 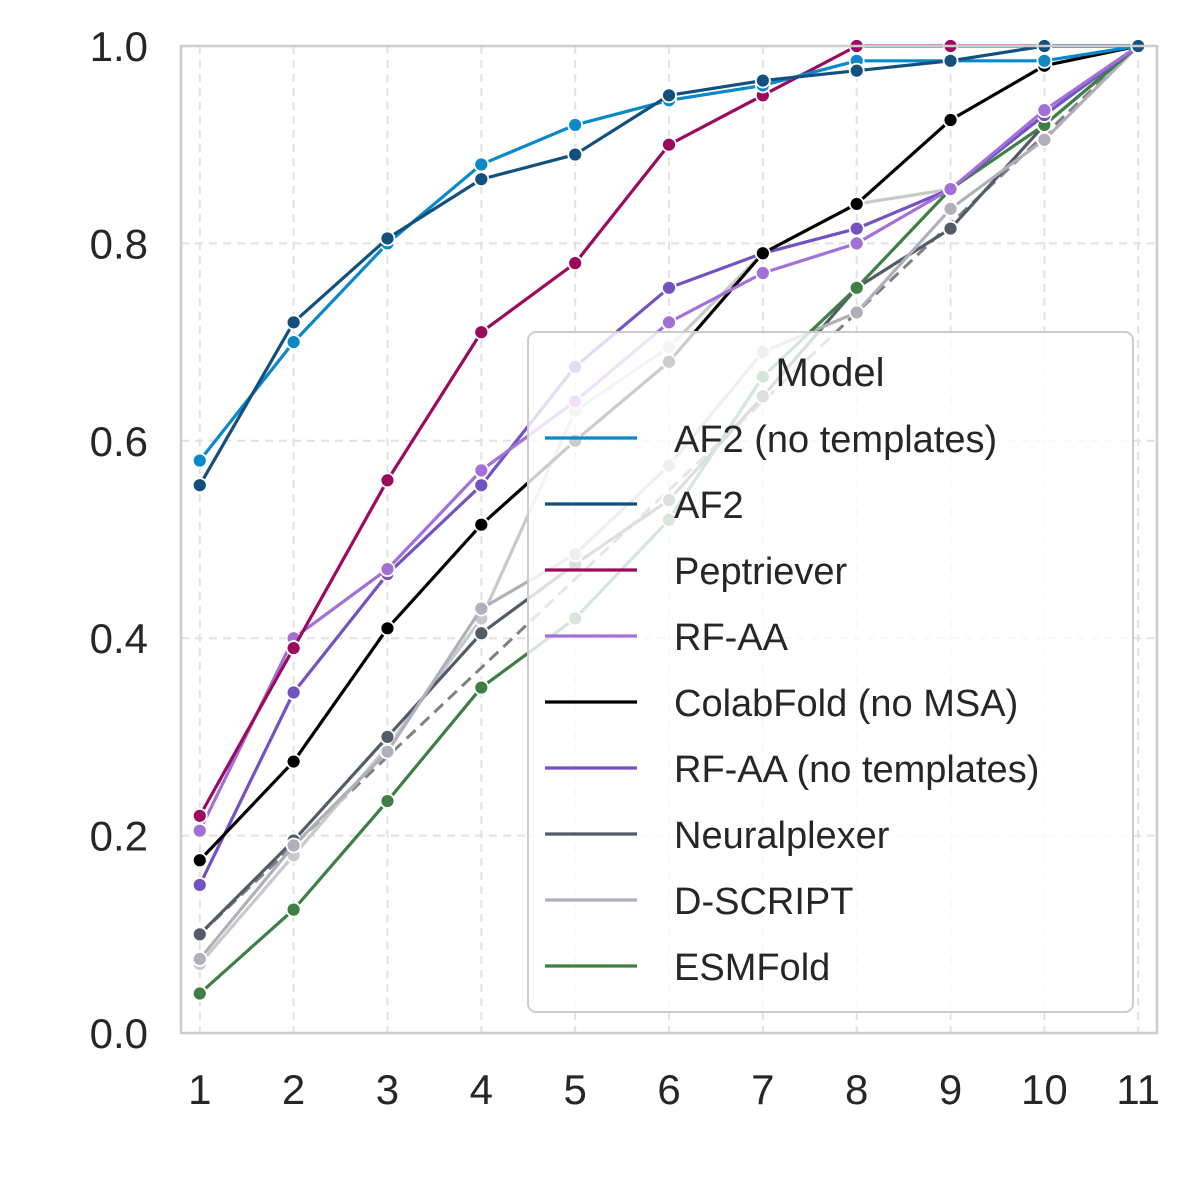 What do you see at coordinates (752, 968) in the screenshot?
I see `legend-label-esmfold: ESMFold` at bounding box center [752, 968].